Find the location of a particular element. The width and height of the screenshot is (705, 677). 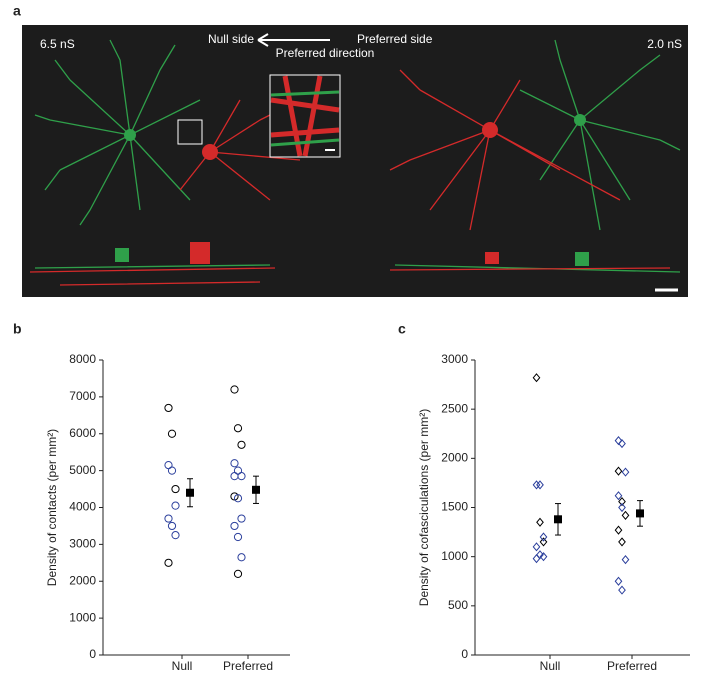

y-tick-label: 7000 is located at coordinates (82, 396).